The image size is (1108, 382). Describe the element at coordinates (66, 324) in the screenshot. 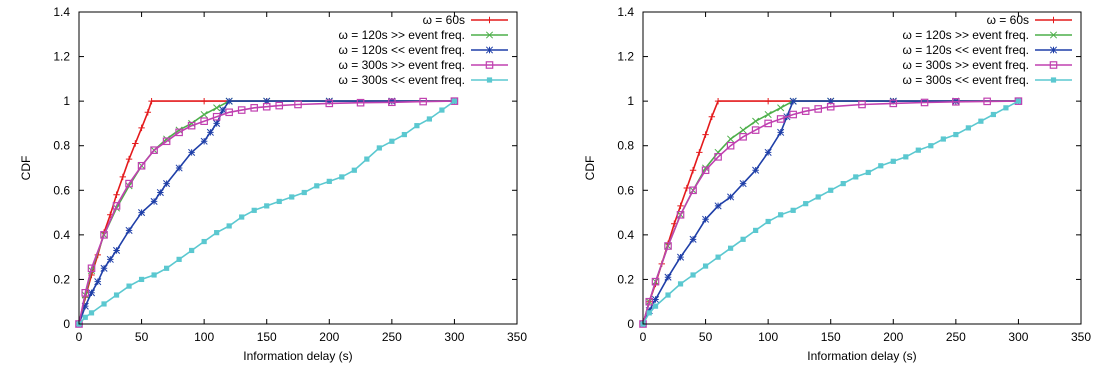

I see `y-tick-label: 0` at that location.